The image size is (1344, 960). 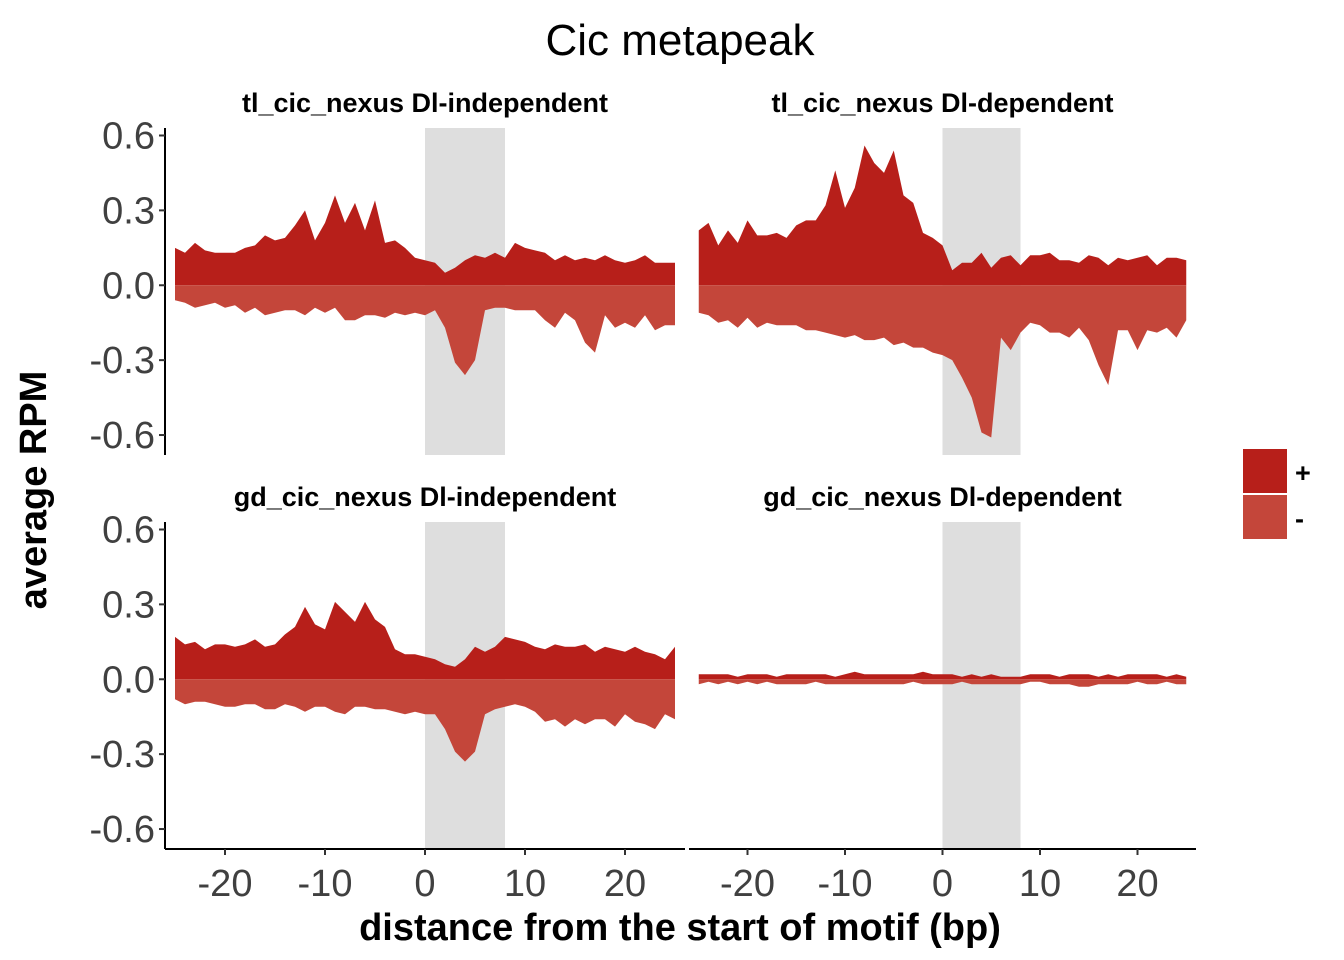 What do you see at coordinates (942, 103) in the screenshot?
I see `panel-title: tl_cic_nexus Dl-dependent` at bounding box center [942, 103].